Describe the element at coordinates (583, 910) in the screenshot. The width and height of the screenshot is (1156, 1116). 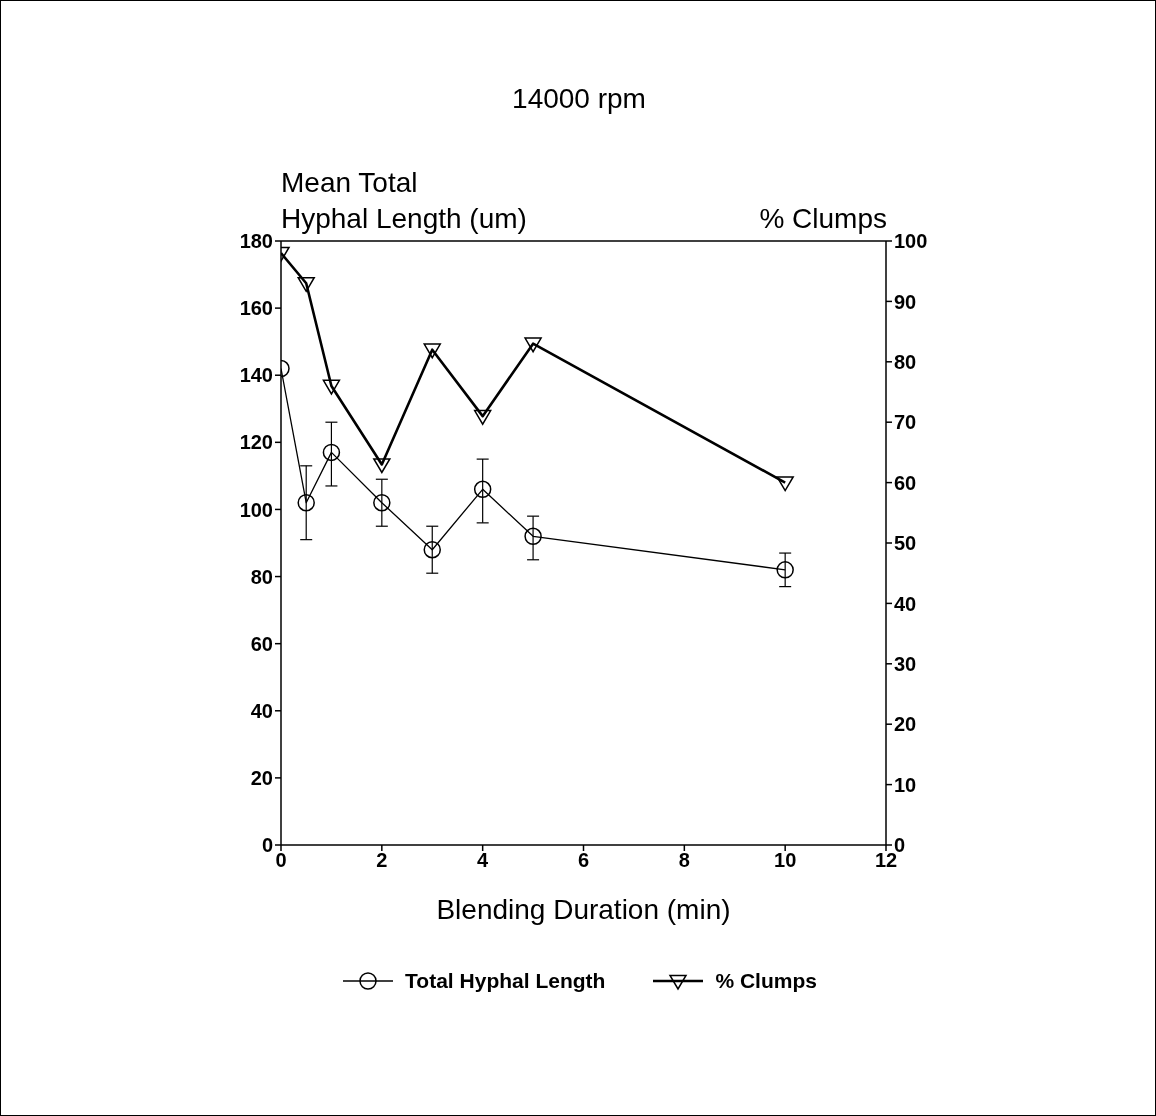
I see `x-axis-title: Blending Duration (min)` at that location.